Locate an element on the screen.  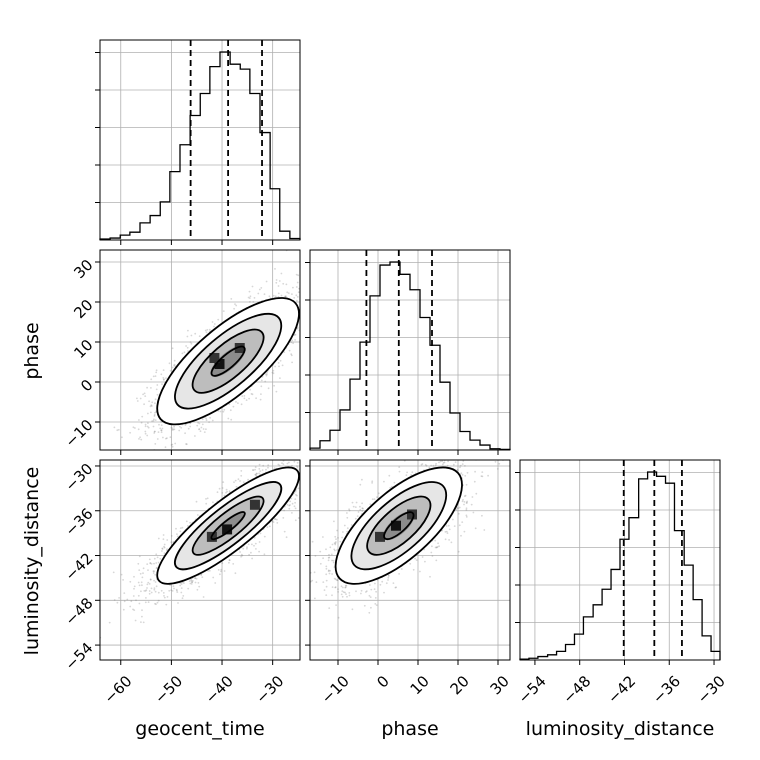
contour-line is located at coordinates (228, 361).